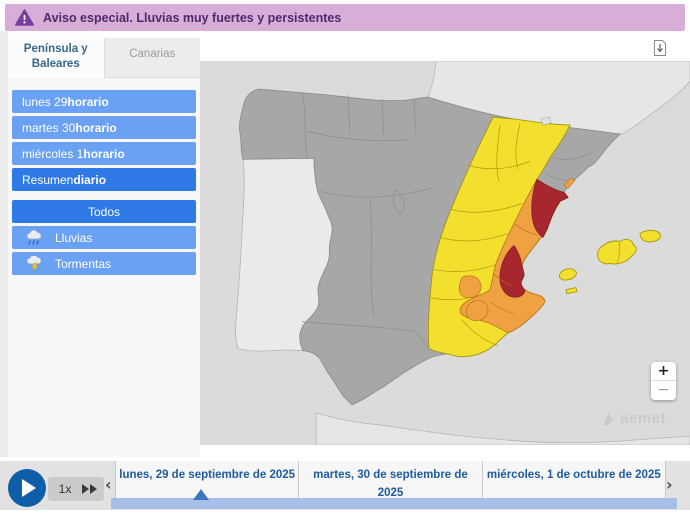  I want to click on filter-button-tormentas: Tormentas, so click(104, 263).